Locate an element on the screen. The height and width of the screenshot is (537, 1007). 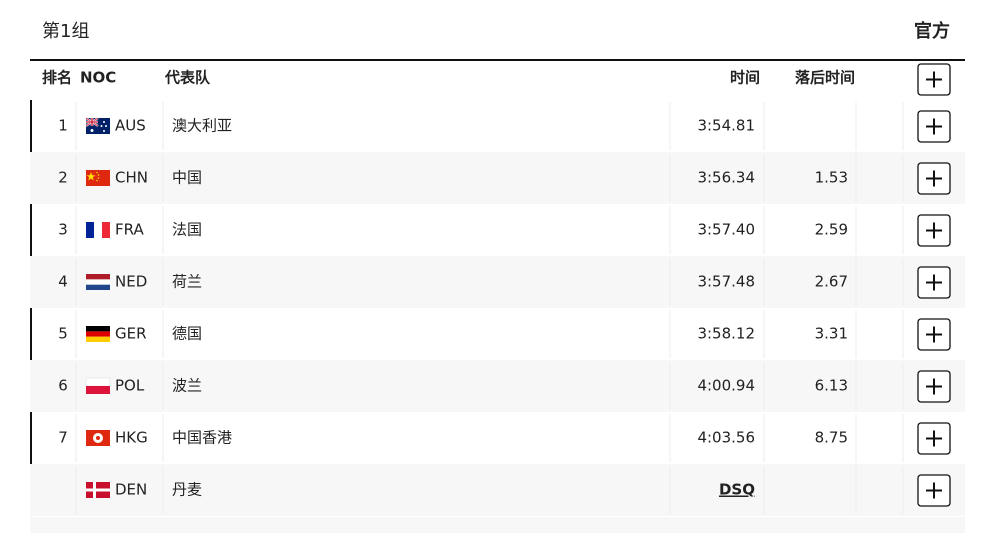
behind-time: 1.53 is located at coordinates (831, 178).